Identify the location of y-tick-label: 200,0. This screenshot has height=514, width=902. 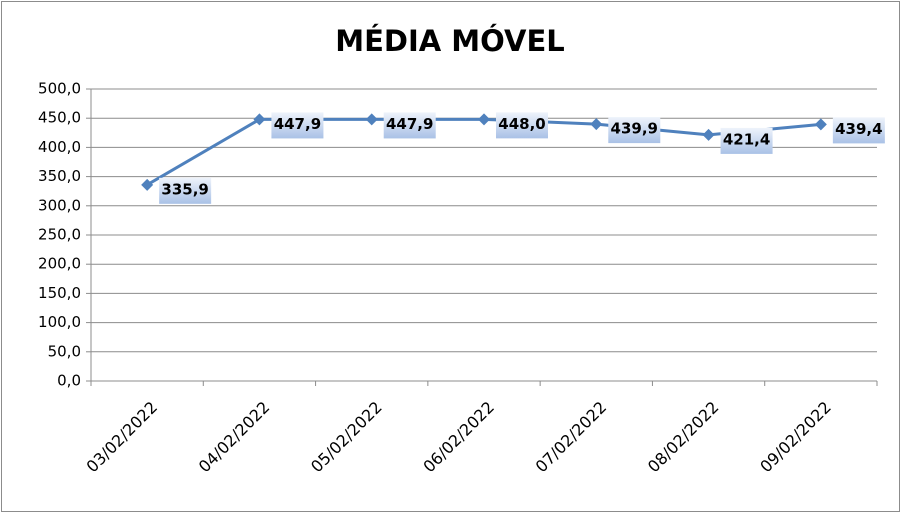
(59, 264).